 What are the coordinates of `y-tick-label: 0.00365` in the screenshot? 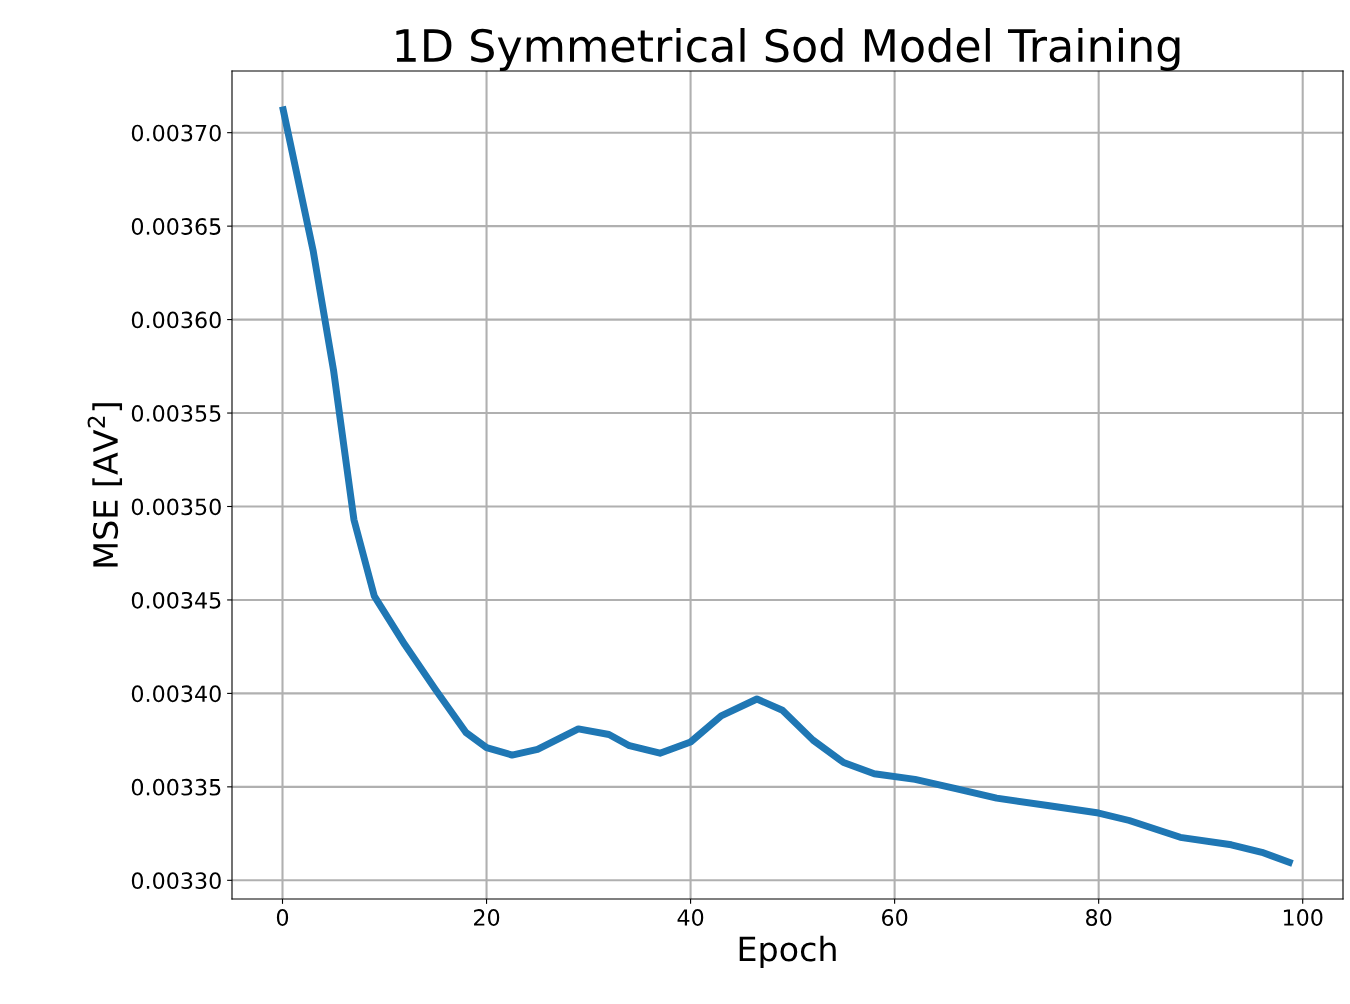 It's located at (176, 226).